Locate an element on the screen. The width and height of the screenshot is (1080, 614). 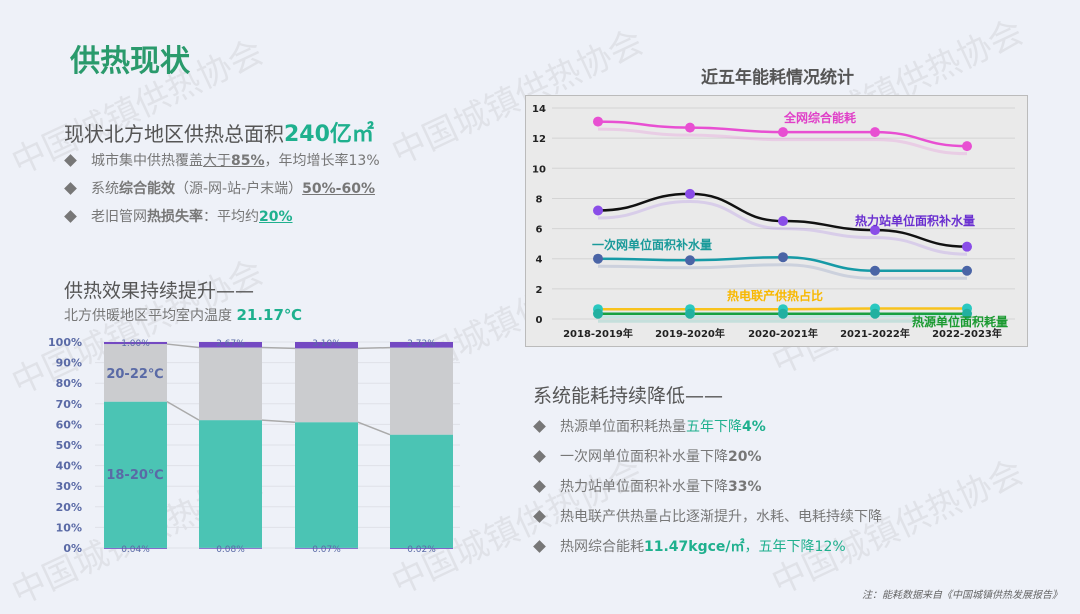
x-tick-label: 2018-2019年 is located at coordinates (598, 333).